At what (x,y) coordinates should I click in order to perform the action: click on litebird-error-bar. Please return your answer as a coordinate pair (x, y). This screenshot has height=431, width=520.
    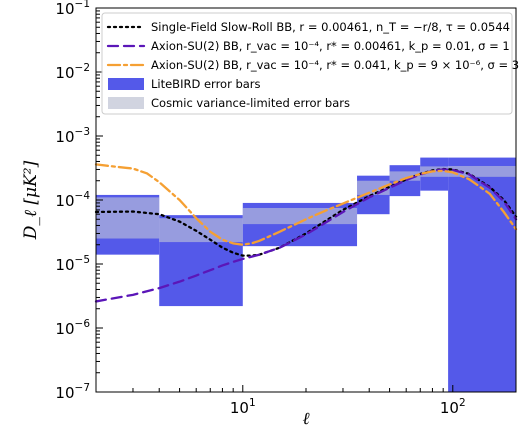
    Looking at the image, I should click on (482, 274).